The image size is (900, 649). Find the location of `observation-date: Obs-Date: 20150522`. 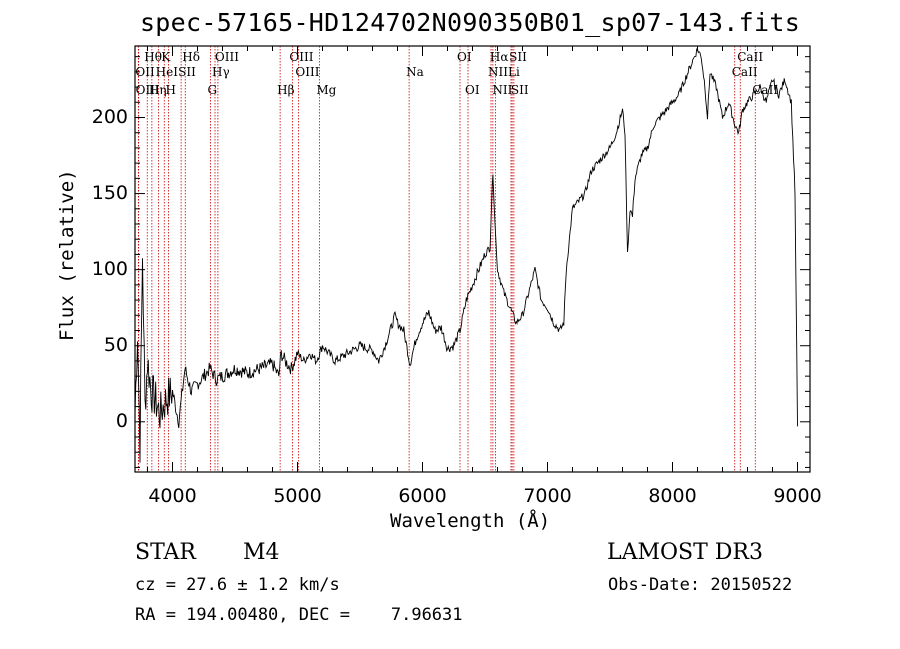

observation-date: Obs-Date: 20150522 is located at coordinates (700, 585).